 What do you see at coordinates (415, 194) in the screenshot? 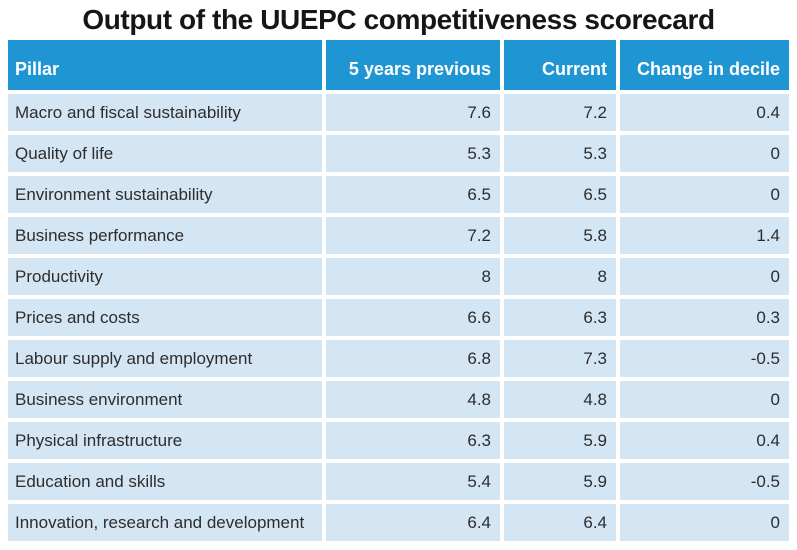
I see `cell-5-years-previous: 6.5` at bounding box center [415, 194].